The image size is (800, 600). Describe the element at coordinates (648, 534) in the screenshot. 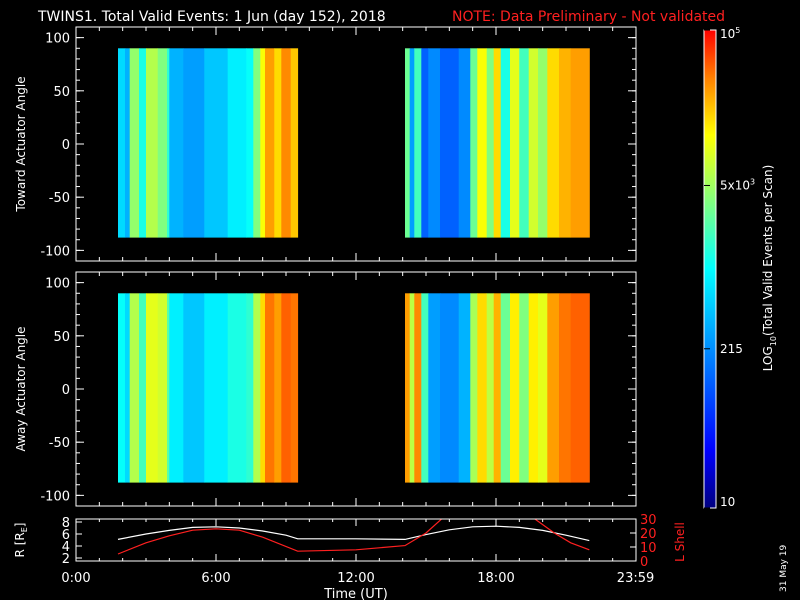

I see `y-tick-label-right: 20` at that location.